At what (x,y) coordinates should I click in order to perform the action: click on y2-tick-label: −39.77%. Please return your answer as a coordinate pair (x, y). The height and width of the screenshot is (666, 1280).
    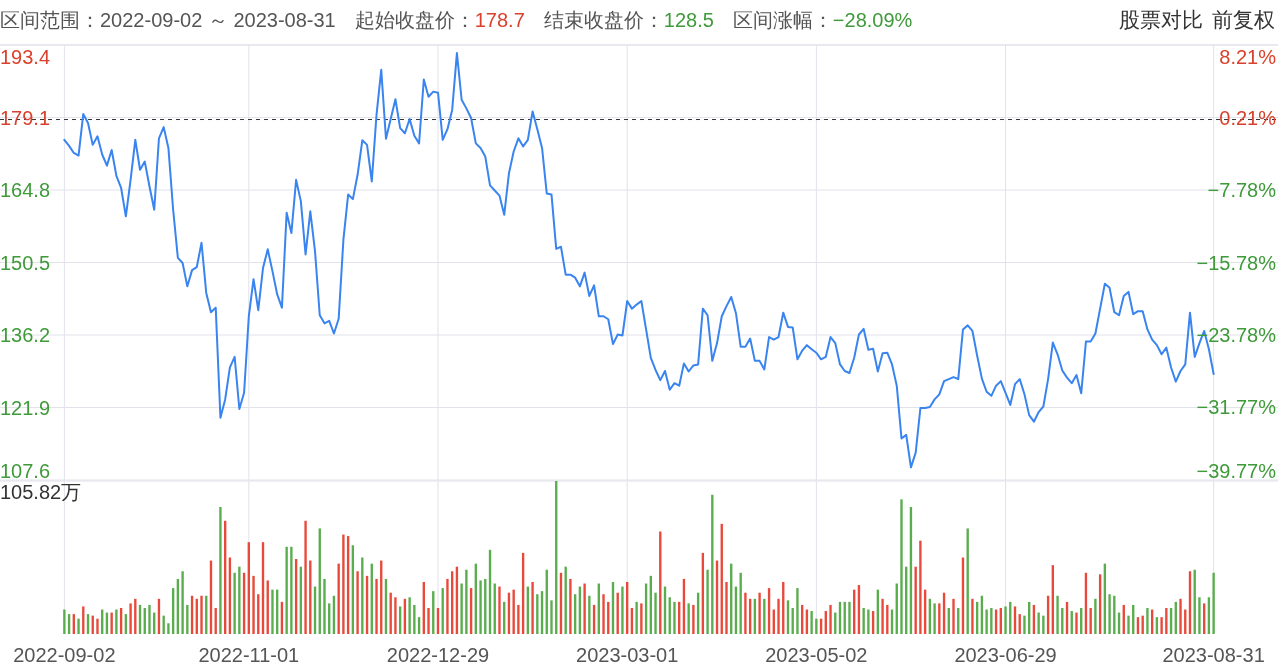
    Looking at the image, I should click on (1236, 471).